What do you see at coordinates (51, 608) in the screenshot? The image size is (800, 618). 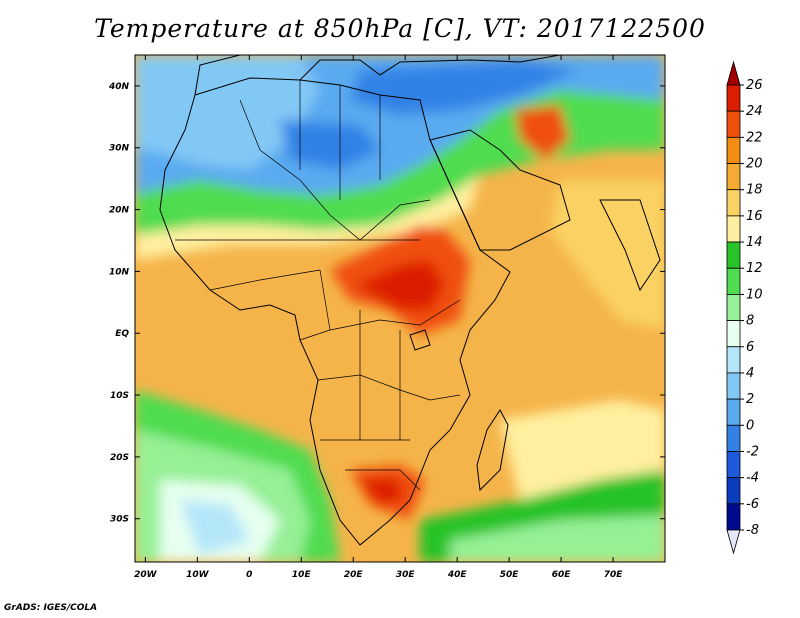 I see `footer-credit: GrADS: IGES/COLA` at bounding box center [51, 608].